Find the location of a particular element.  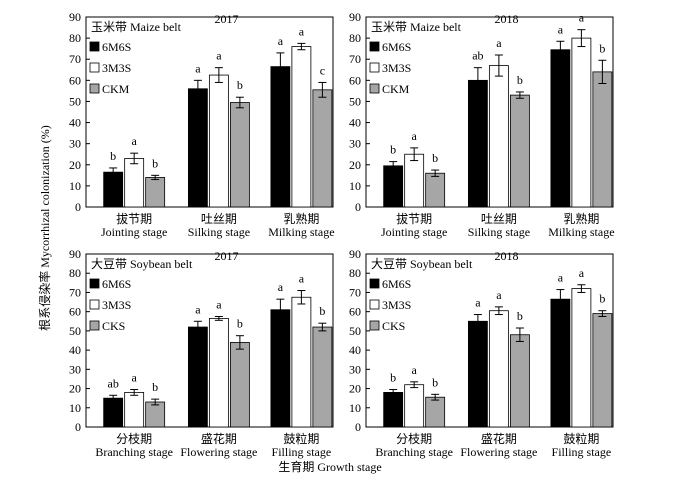

category-label-cn: 乳熟期 is located at coordinates (581, 218).